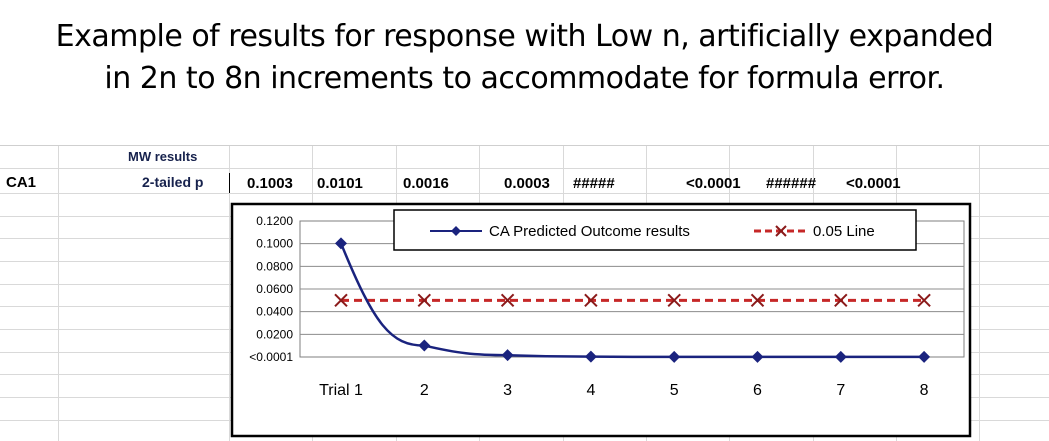 This screenshot has height=441, width=1049. Describe the element at coordinates (173, 182) in the screenshot. I see `two-tailed-p-label: 2-tailed p` at that location.